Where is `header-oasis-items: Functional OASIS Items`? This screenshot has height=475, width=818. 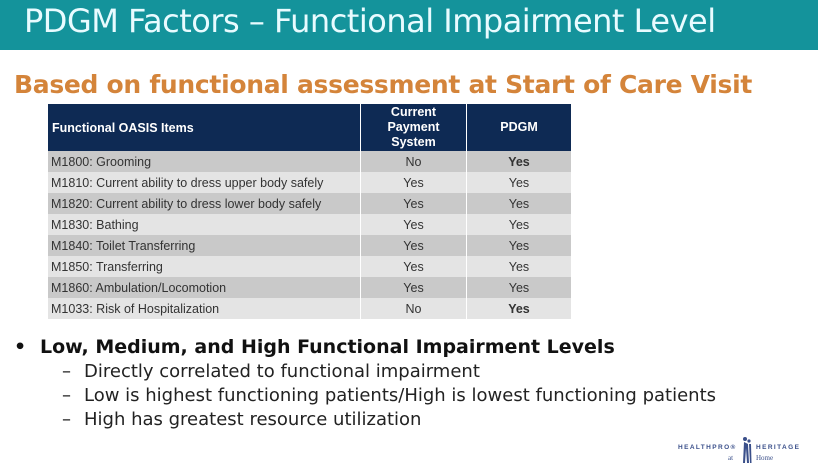
header-oasis-items: Functional OASIS Items is located at coordinates (205, 127).